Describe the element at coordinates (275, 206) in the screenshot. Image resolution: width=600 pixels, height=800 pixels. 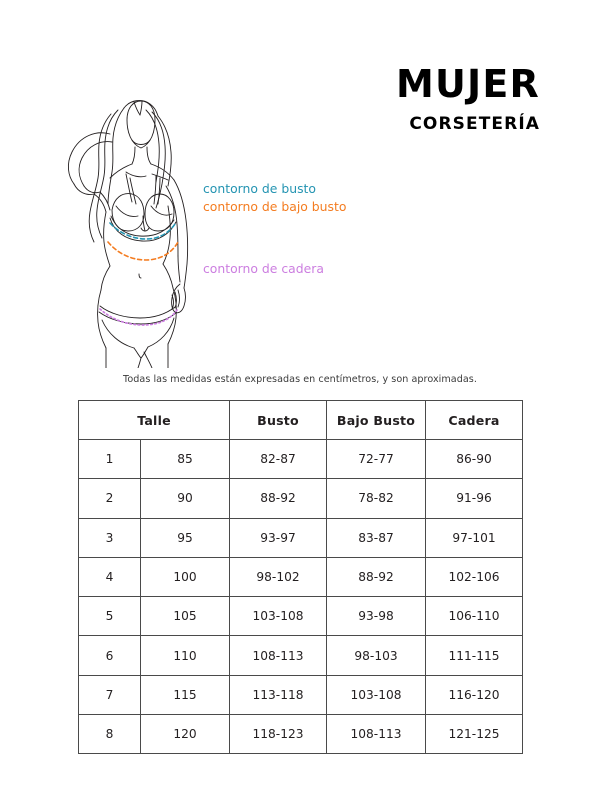
I see `legend-underbust-label: contorno de bajo busto` at that location.